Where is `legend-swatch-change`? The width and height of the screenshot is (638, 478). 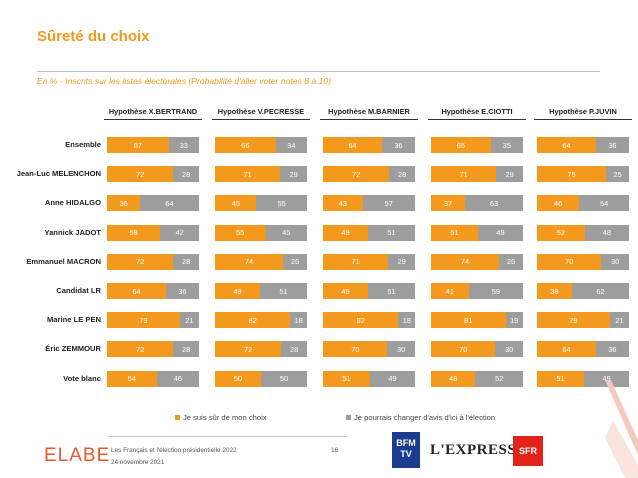
legend-swatch-change is located at coordinates (348, 417).